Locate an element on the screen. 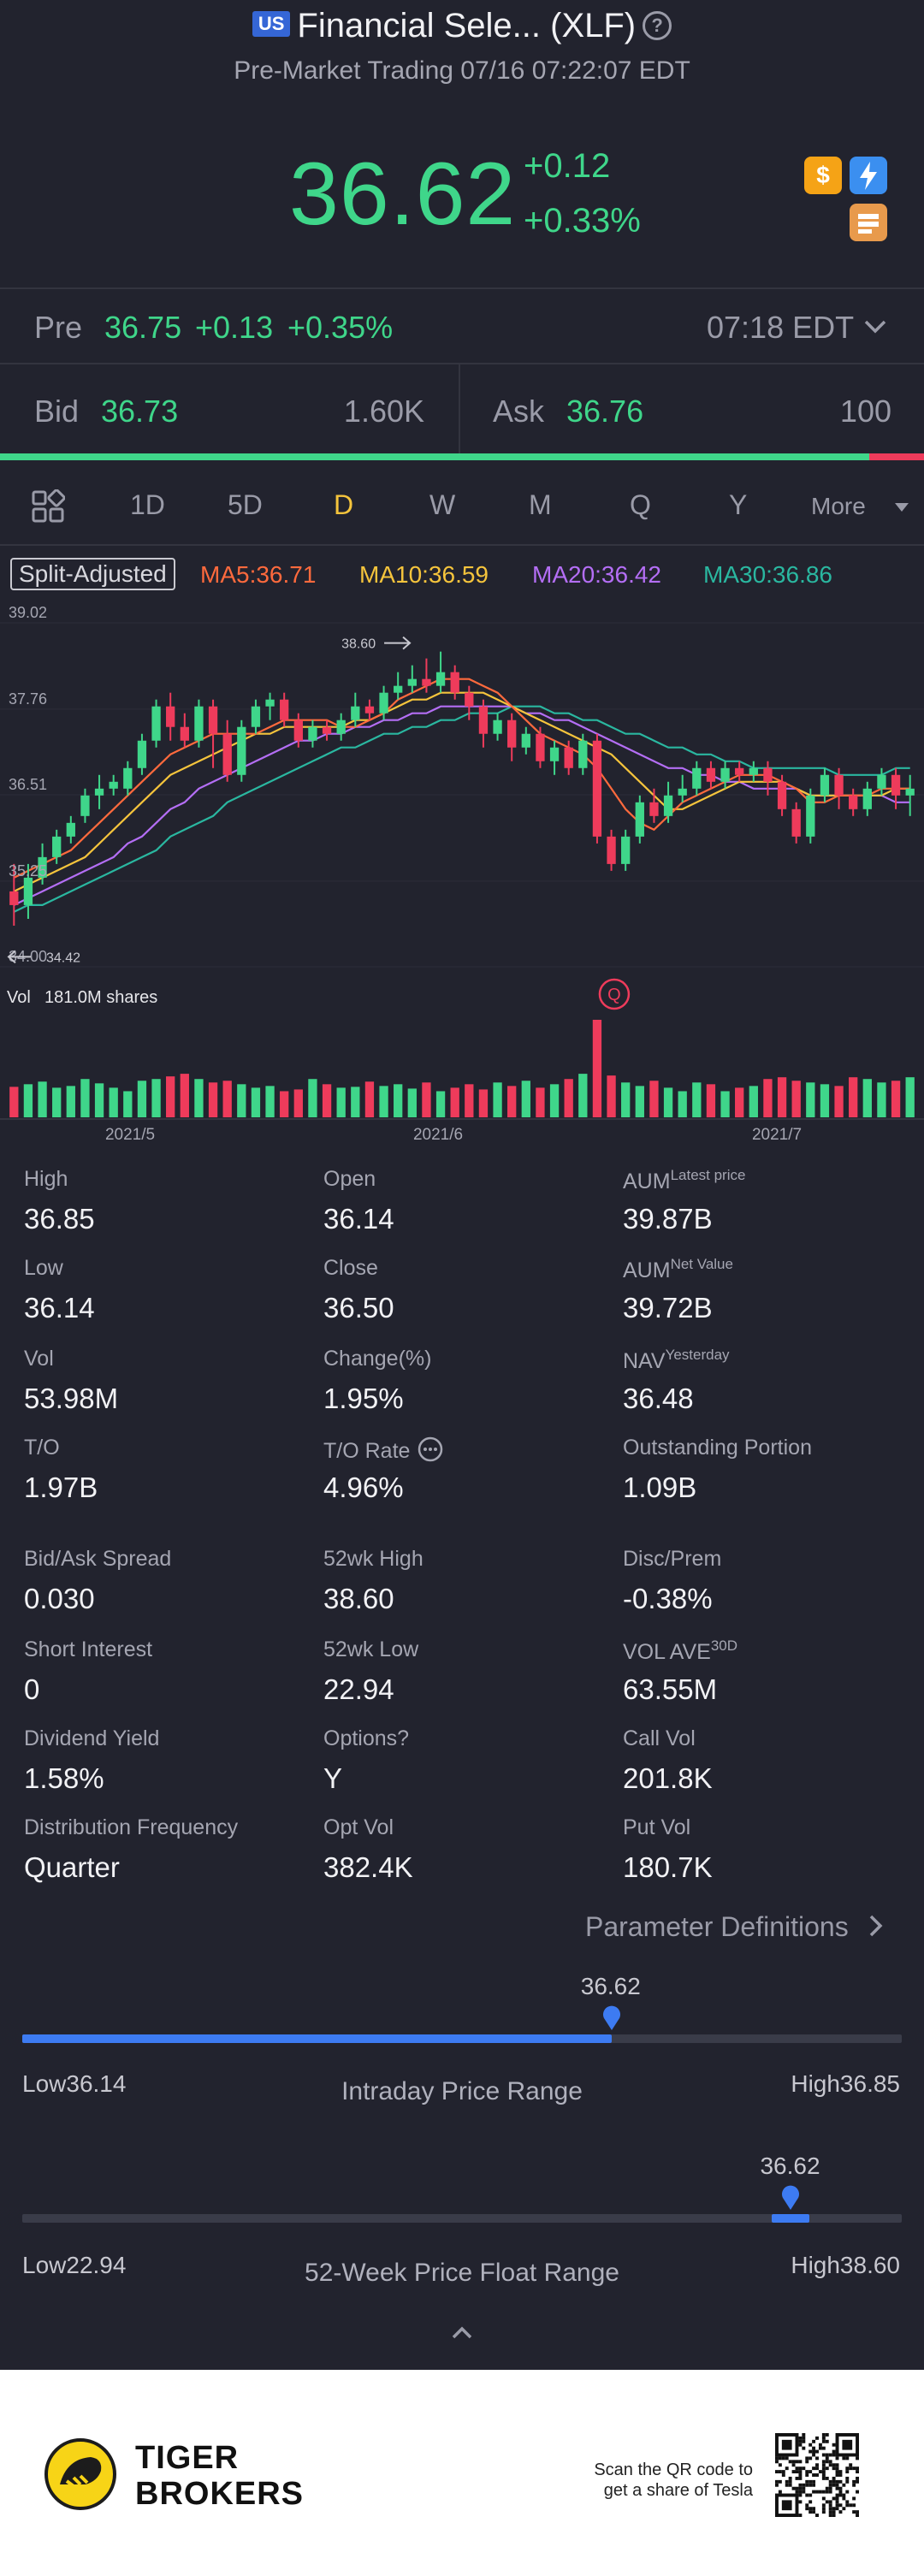  layout-grid-icon is located at coordinates (48, 506).